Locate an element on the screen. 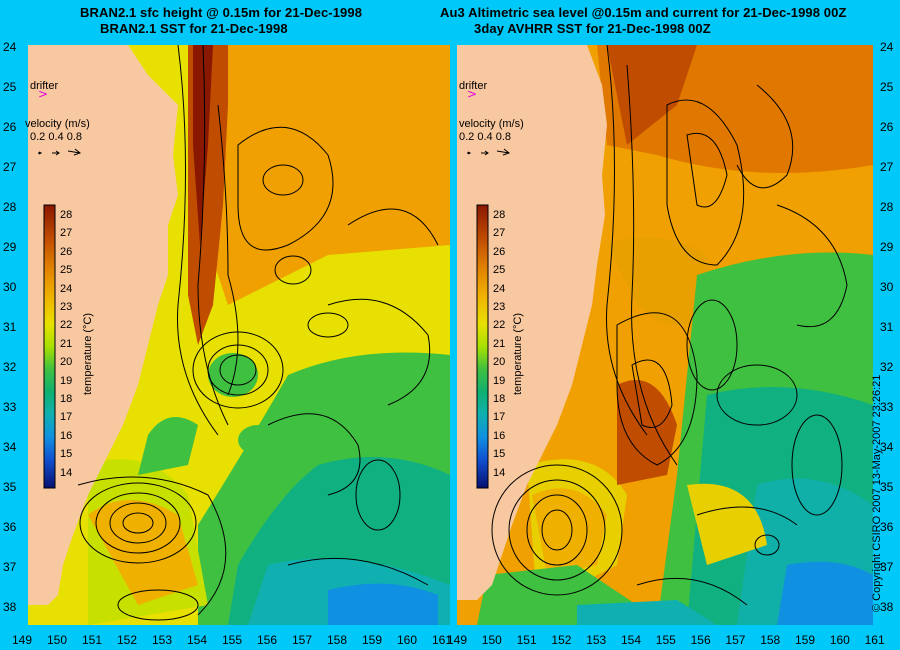  left-velocity-scale: 0.2 0.4 0.8 is located at coordinates (56, 137).